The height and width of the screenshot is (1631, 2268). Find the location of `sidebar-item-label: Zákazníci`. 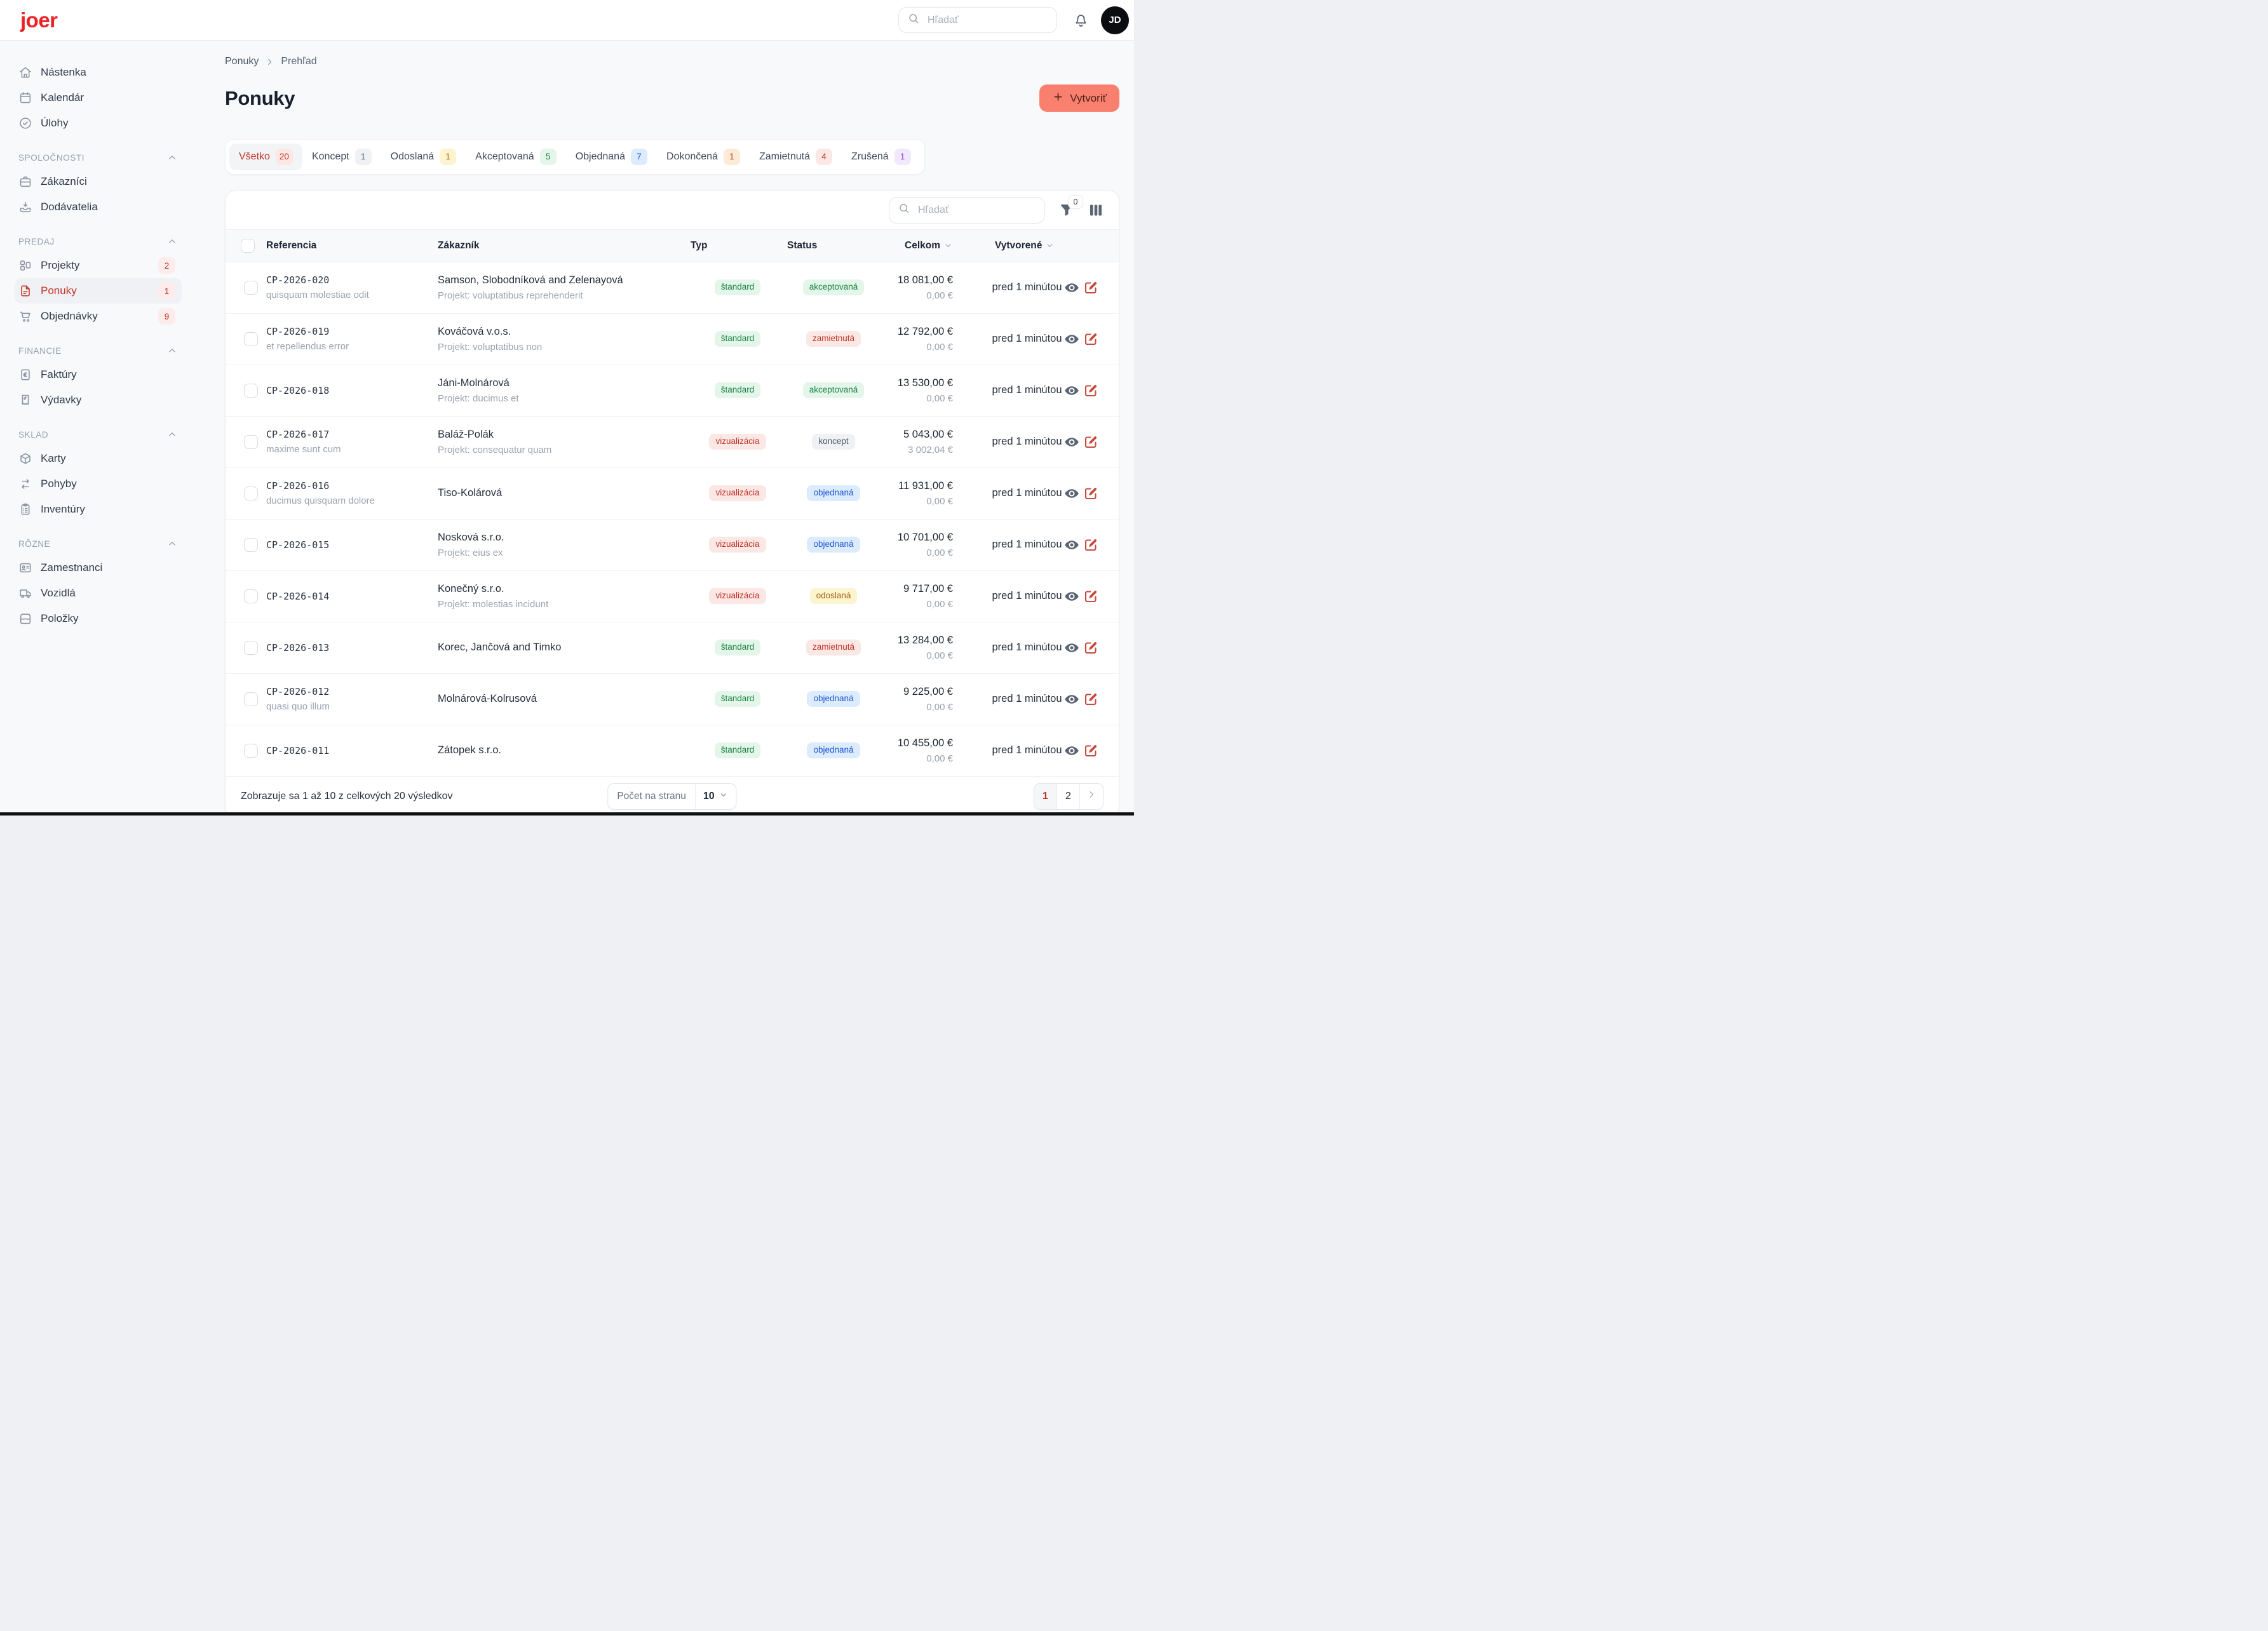

sidebar-item-label: Zákazníci is located at coordinates (64, 181).